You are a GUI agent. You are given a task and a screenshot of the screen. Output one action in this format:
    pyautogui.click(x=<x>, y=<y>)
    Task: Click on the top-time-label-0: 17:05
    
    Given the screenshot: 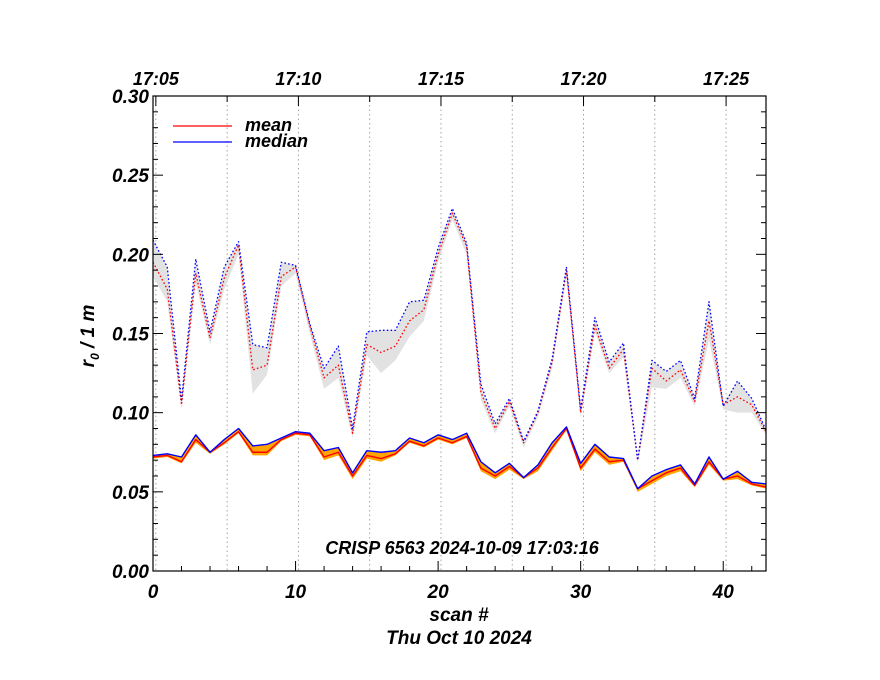 What is the action you would take?
    pyautogui.click(x=156, y=79)
    